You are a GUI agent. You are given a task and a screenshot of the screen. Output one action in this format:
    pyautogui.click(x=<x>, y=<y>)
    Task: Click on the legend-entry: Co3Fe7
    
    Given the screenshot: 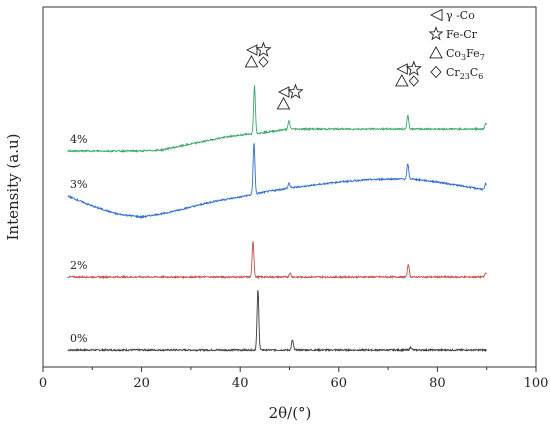 What is the action you would take?
    pyautogui.click(x=457, y=54)
    